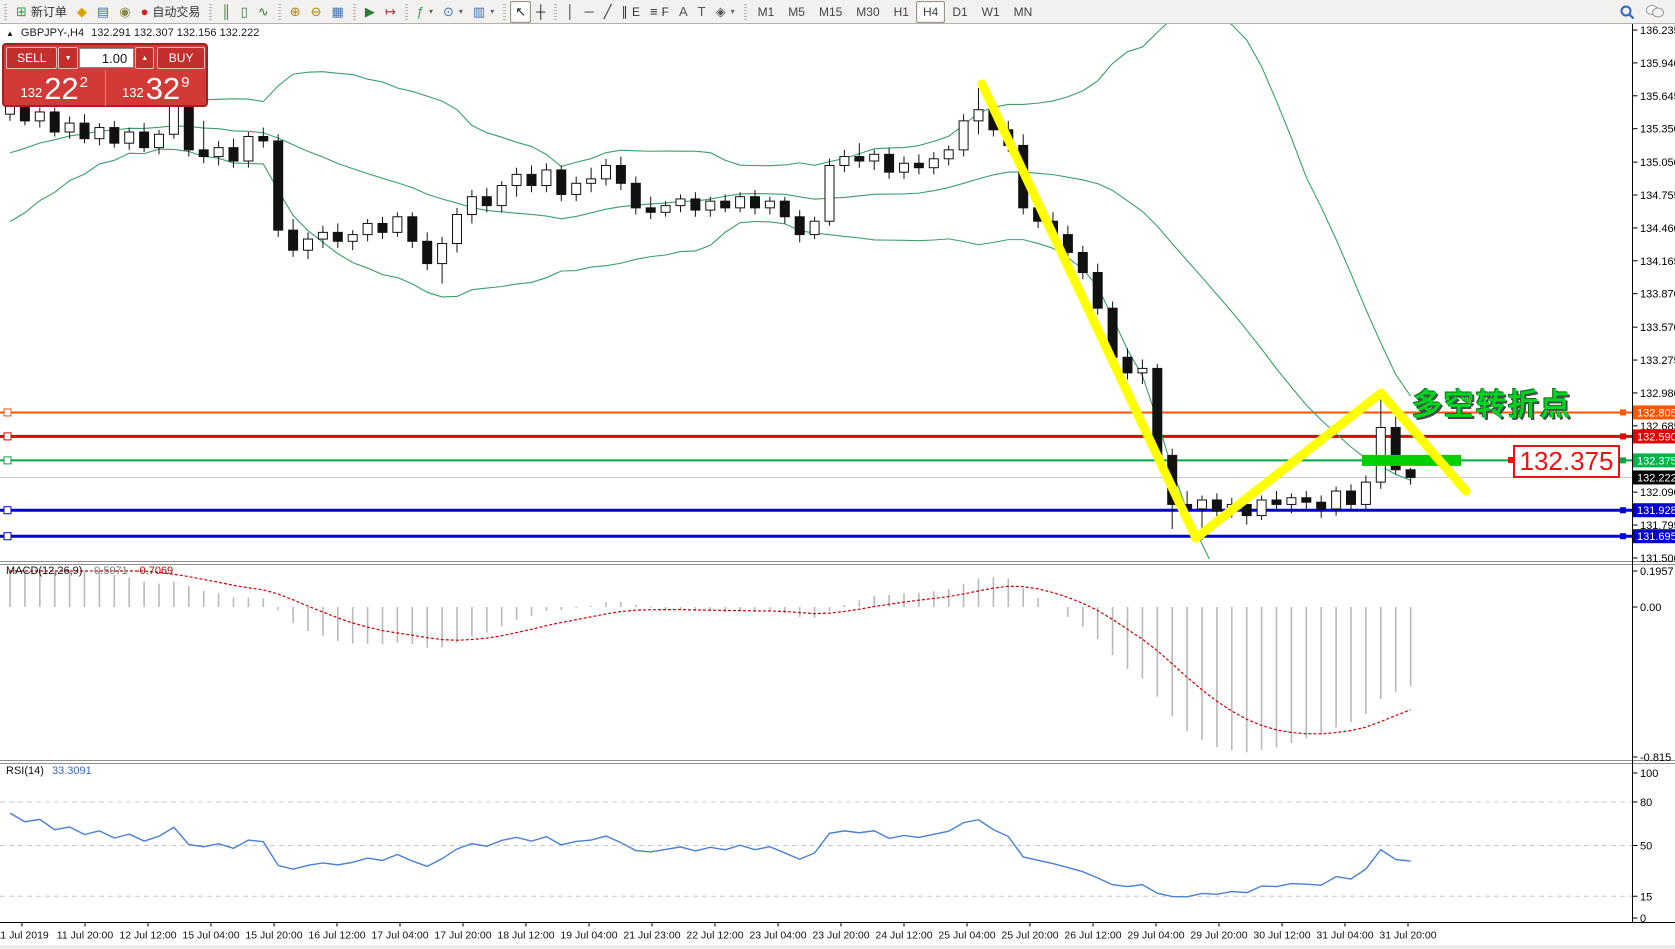  Describe the element at coordinates (990, 11) in the screenshot. I see `timeframe-w1-button: W1` at that location.